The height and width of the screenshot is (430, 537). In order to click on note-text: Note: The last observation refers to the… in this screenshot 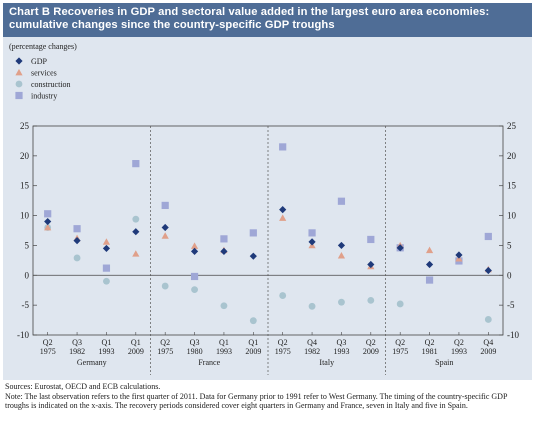, I will do `click(256, 401)`.